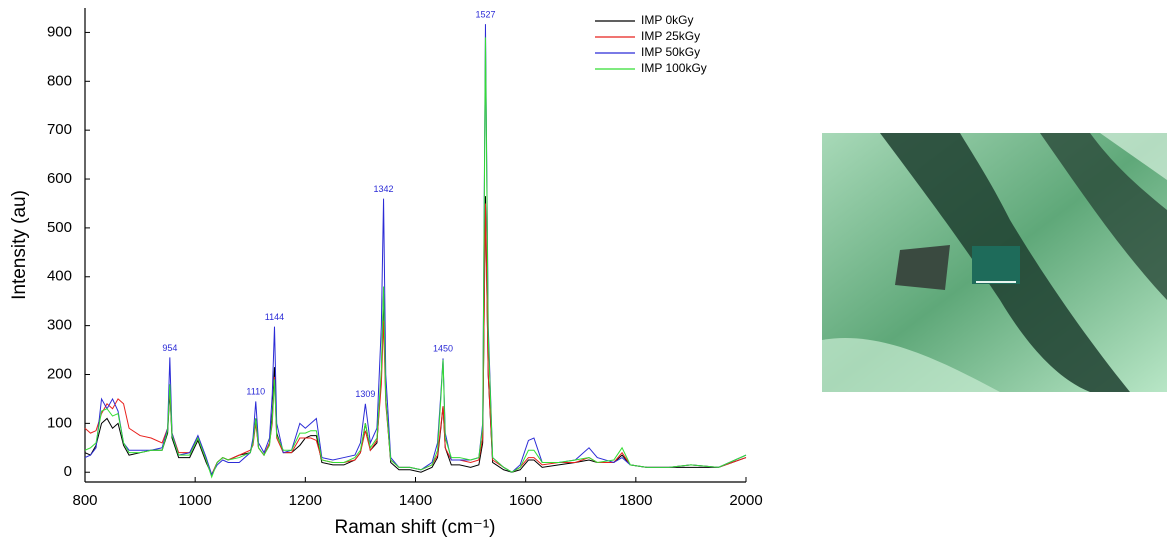 This screenshot has height=540, width=1167. I want to click on x-tick-label: 1400, so click(415, 500).